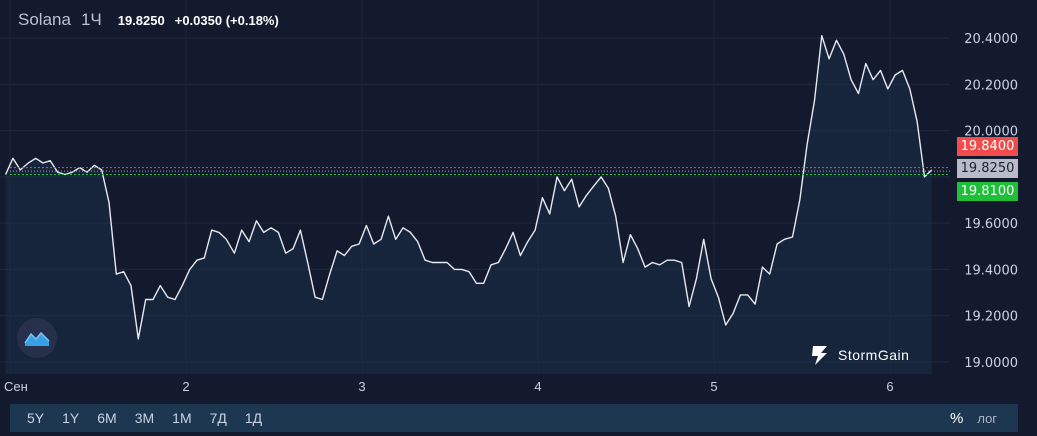 This screenshot has height=436, width=1037. What do you see at coordinates (16, 386) in the screenshot?
I see `x-tick-label: Сен` at bounding box center [16, 386].